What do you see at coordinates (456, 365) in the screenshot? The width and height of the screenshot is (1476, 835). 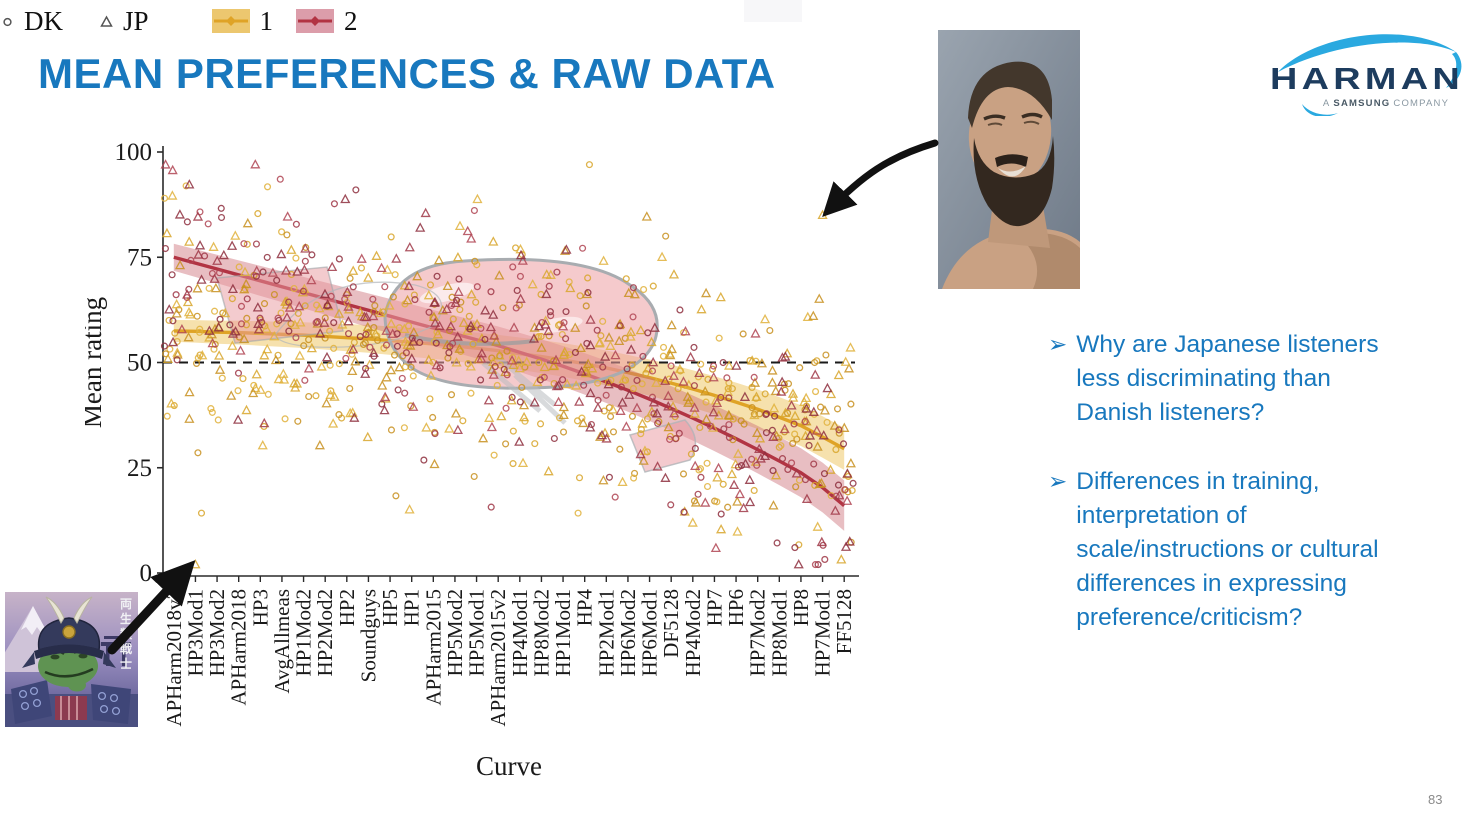 I see `overlay-artifact` at bounding box center [456, 365].